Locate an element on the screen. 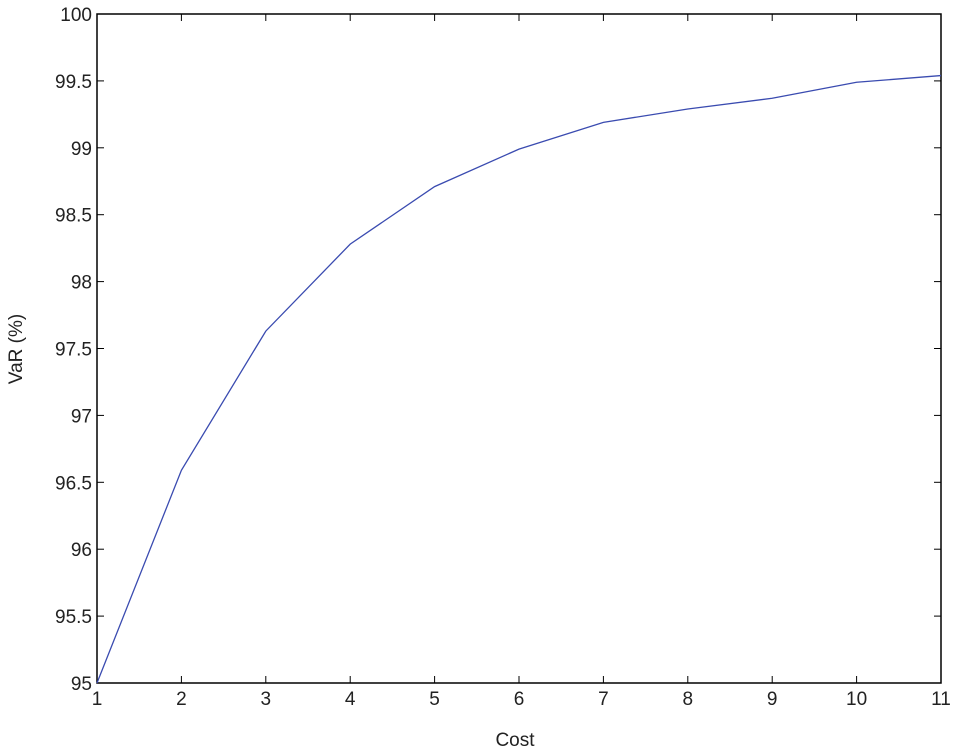  y-tick-label: 98 is located at coordinates (81, 283).